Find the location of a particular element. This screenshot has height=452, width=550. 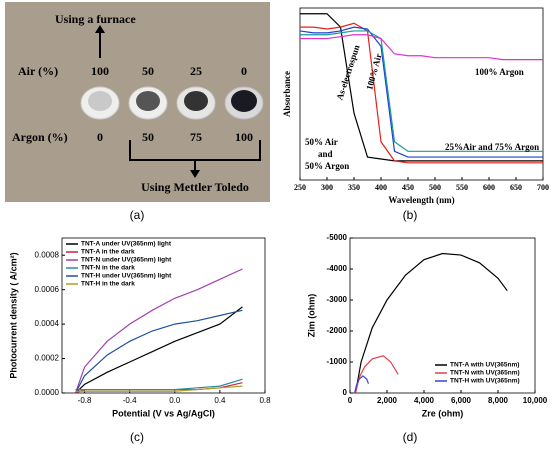

x-tick-label: 450 is located at coordinates (408, 187).